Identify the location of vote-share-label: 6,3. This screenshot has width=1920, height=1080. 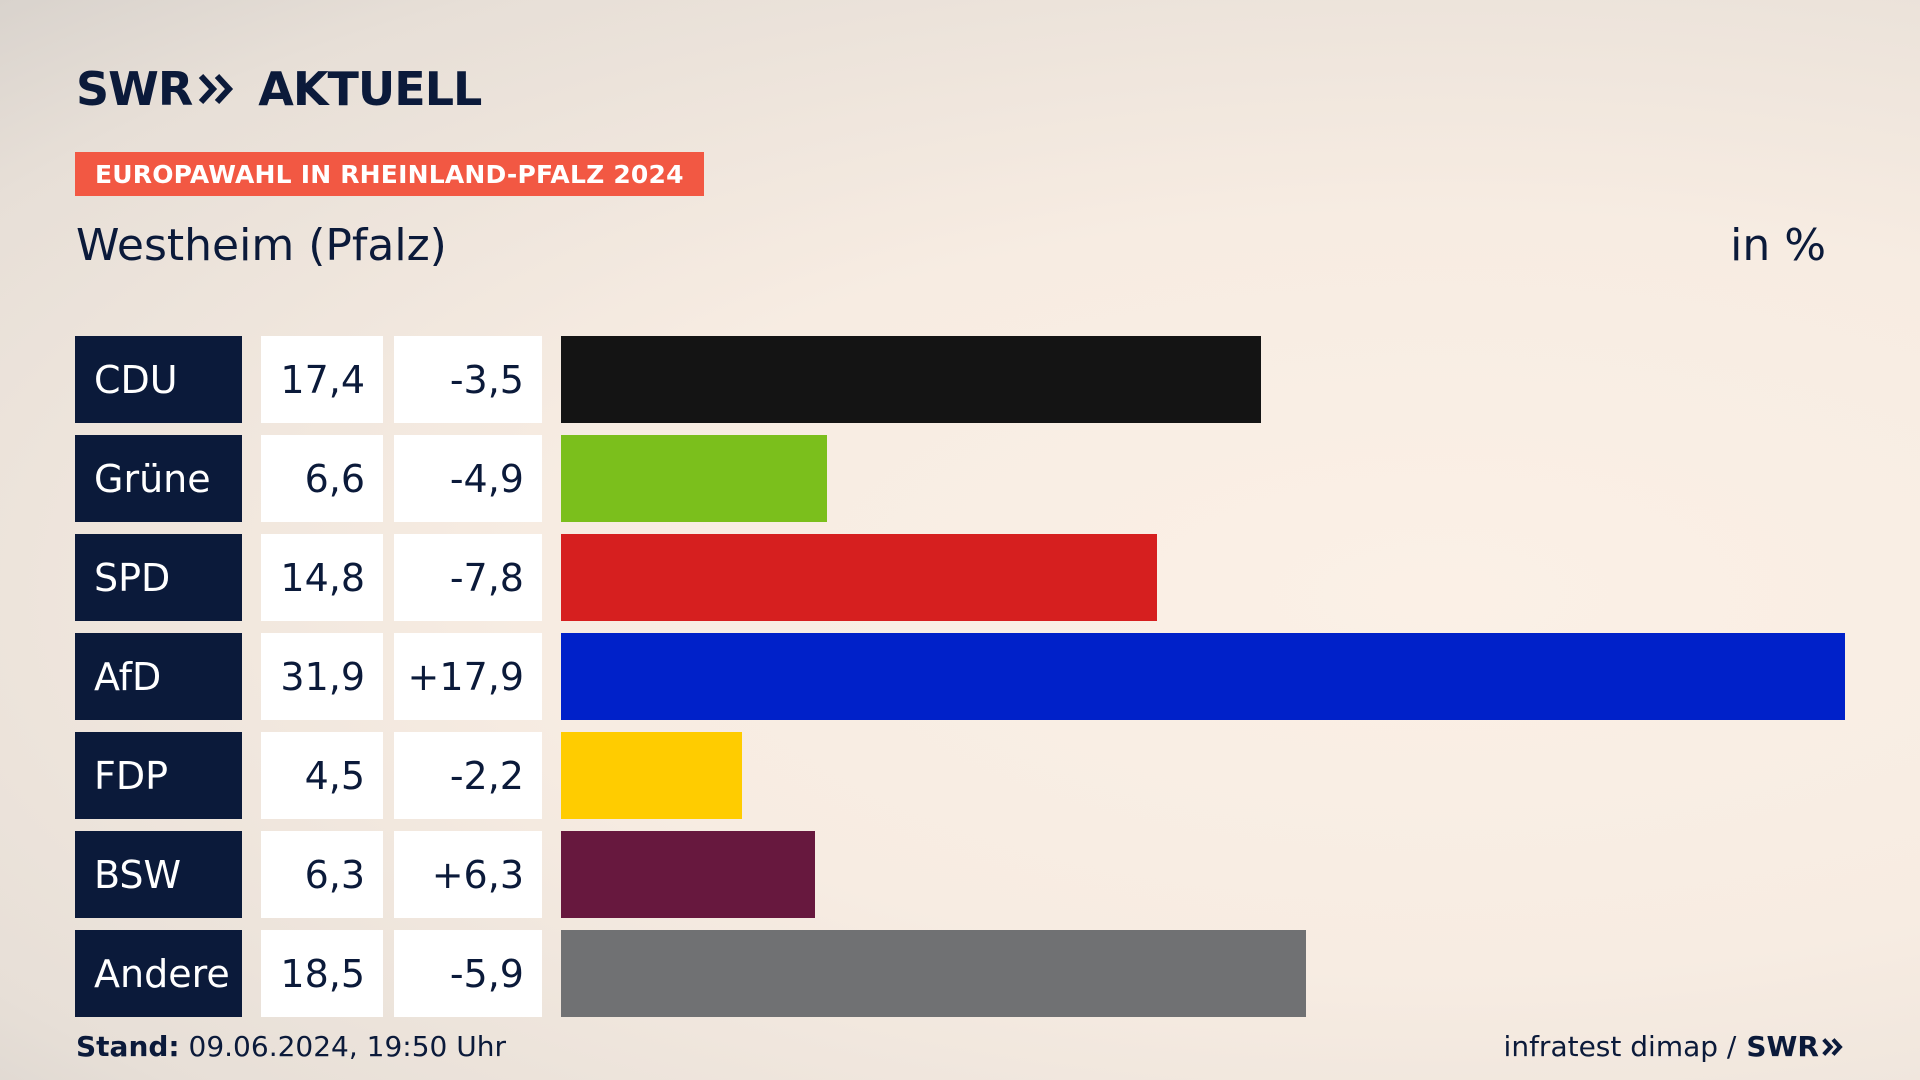
(322, 874).